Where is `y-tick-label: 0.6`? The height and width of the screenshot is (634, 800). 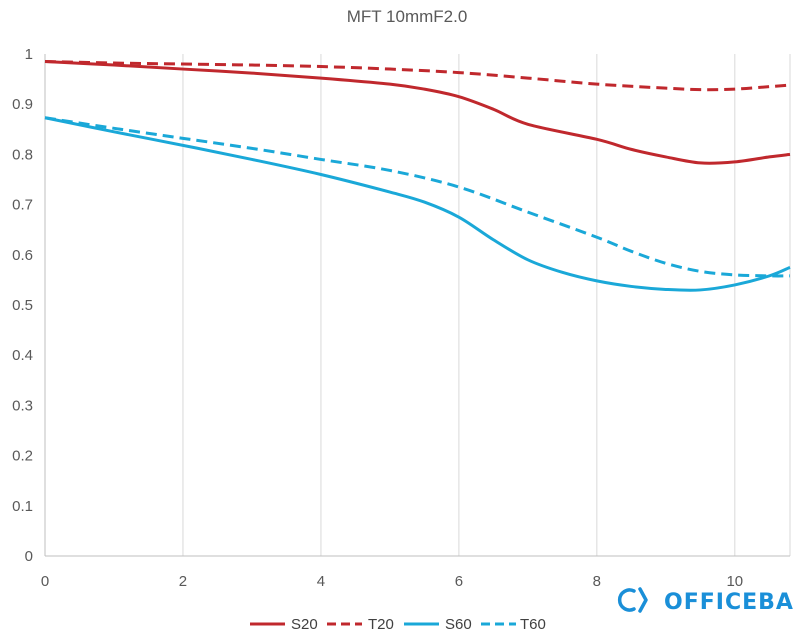
y-tick-label: 0.6 is located at coordinates (22, 255).